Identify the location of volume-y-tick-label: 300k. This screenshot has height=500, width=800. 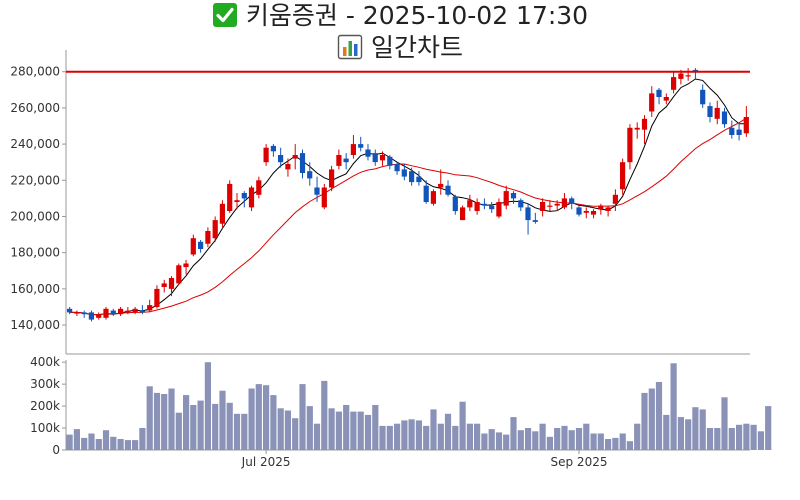
(45, 384).